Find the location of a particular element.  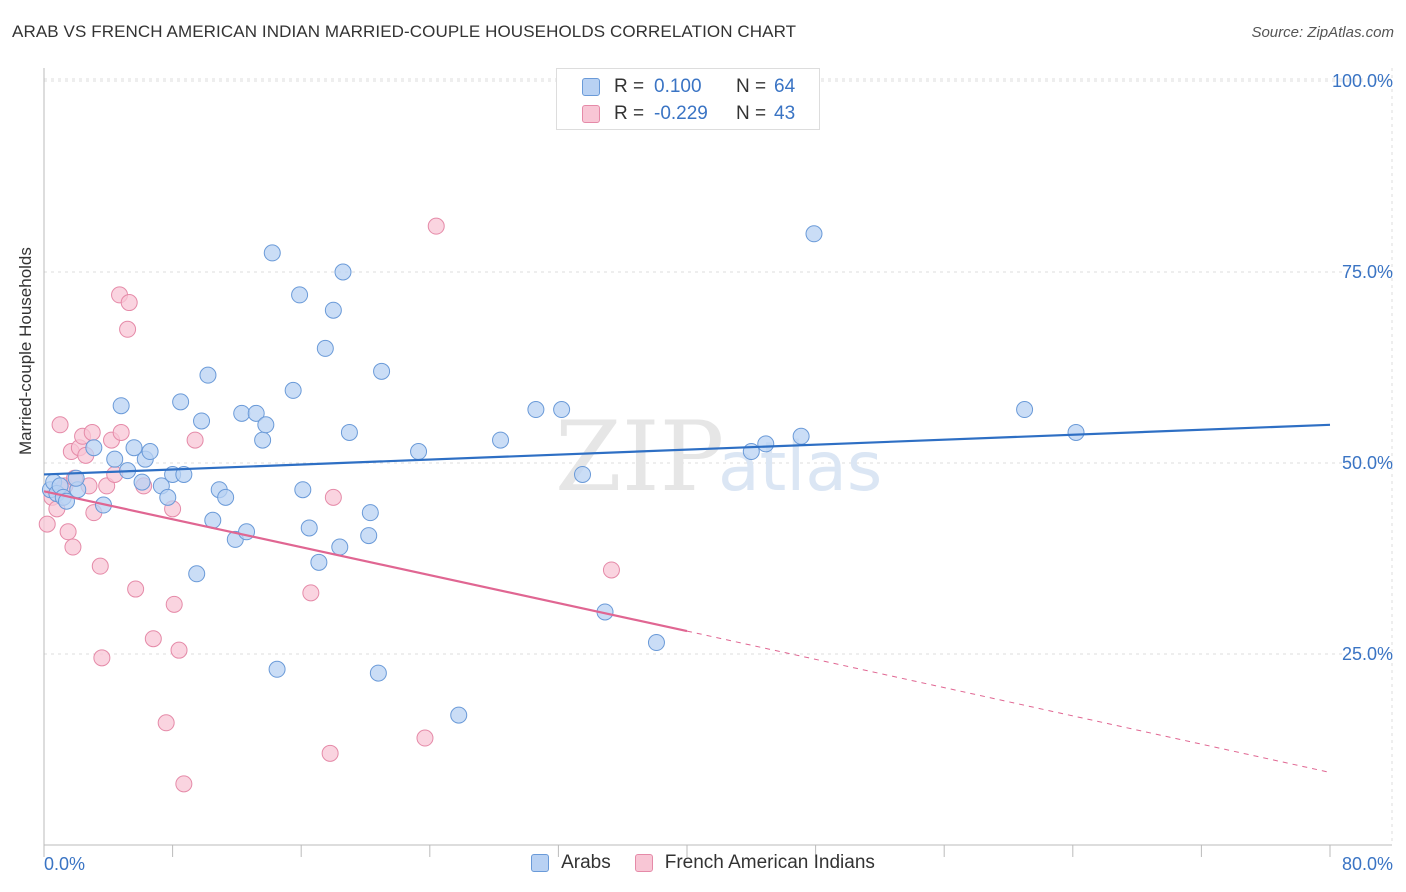

chart-source: Source: ZipAtlas.com is located at coordinates (1322, 32).